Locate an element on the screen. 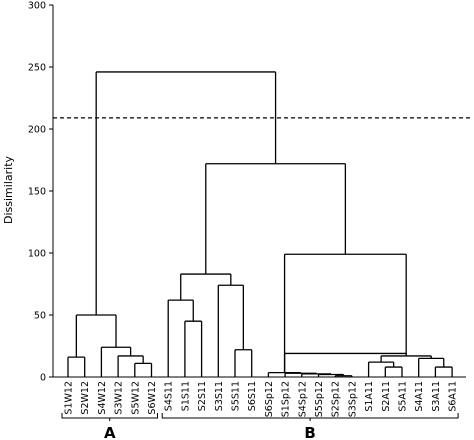  leaf-label: S6A11 is located at coordinates (453, 396).